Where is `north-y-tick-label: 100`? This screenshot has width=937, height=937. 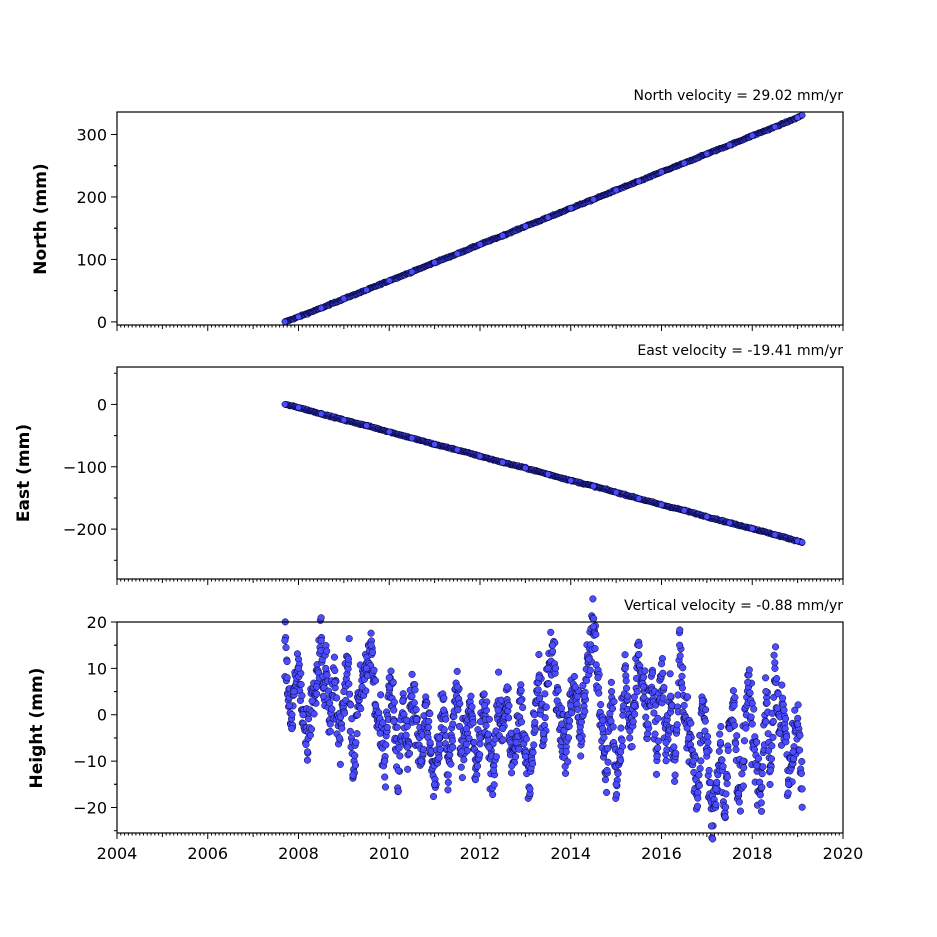 north-y-tick-label: 100 is located at coordinates (91, 259).